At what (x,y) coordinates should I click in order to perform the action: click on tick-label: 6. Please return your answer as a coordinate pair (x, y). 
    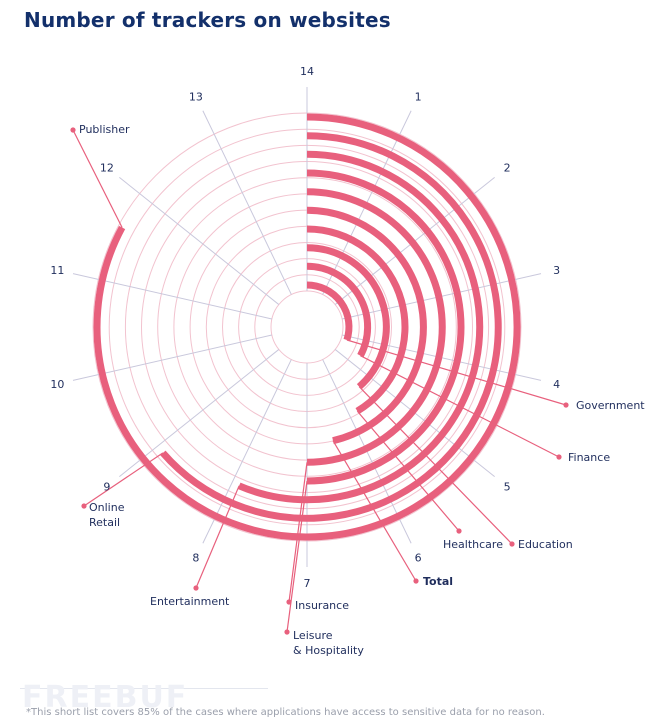
    Looking at the image, I should click on (418, 558).